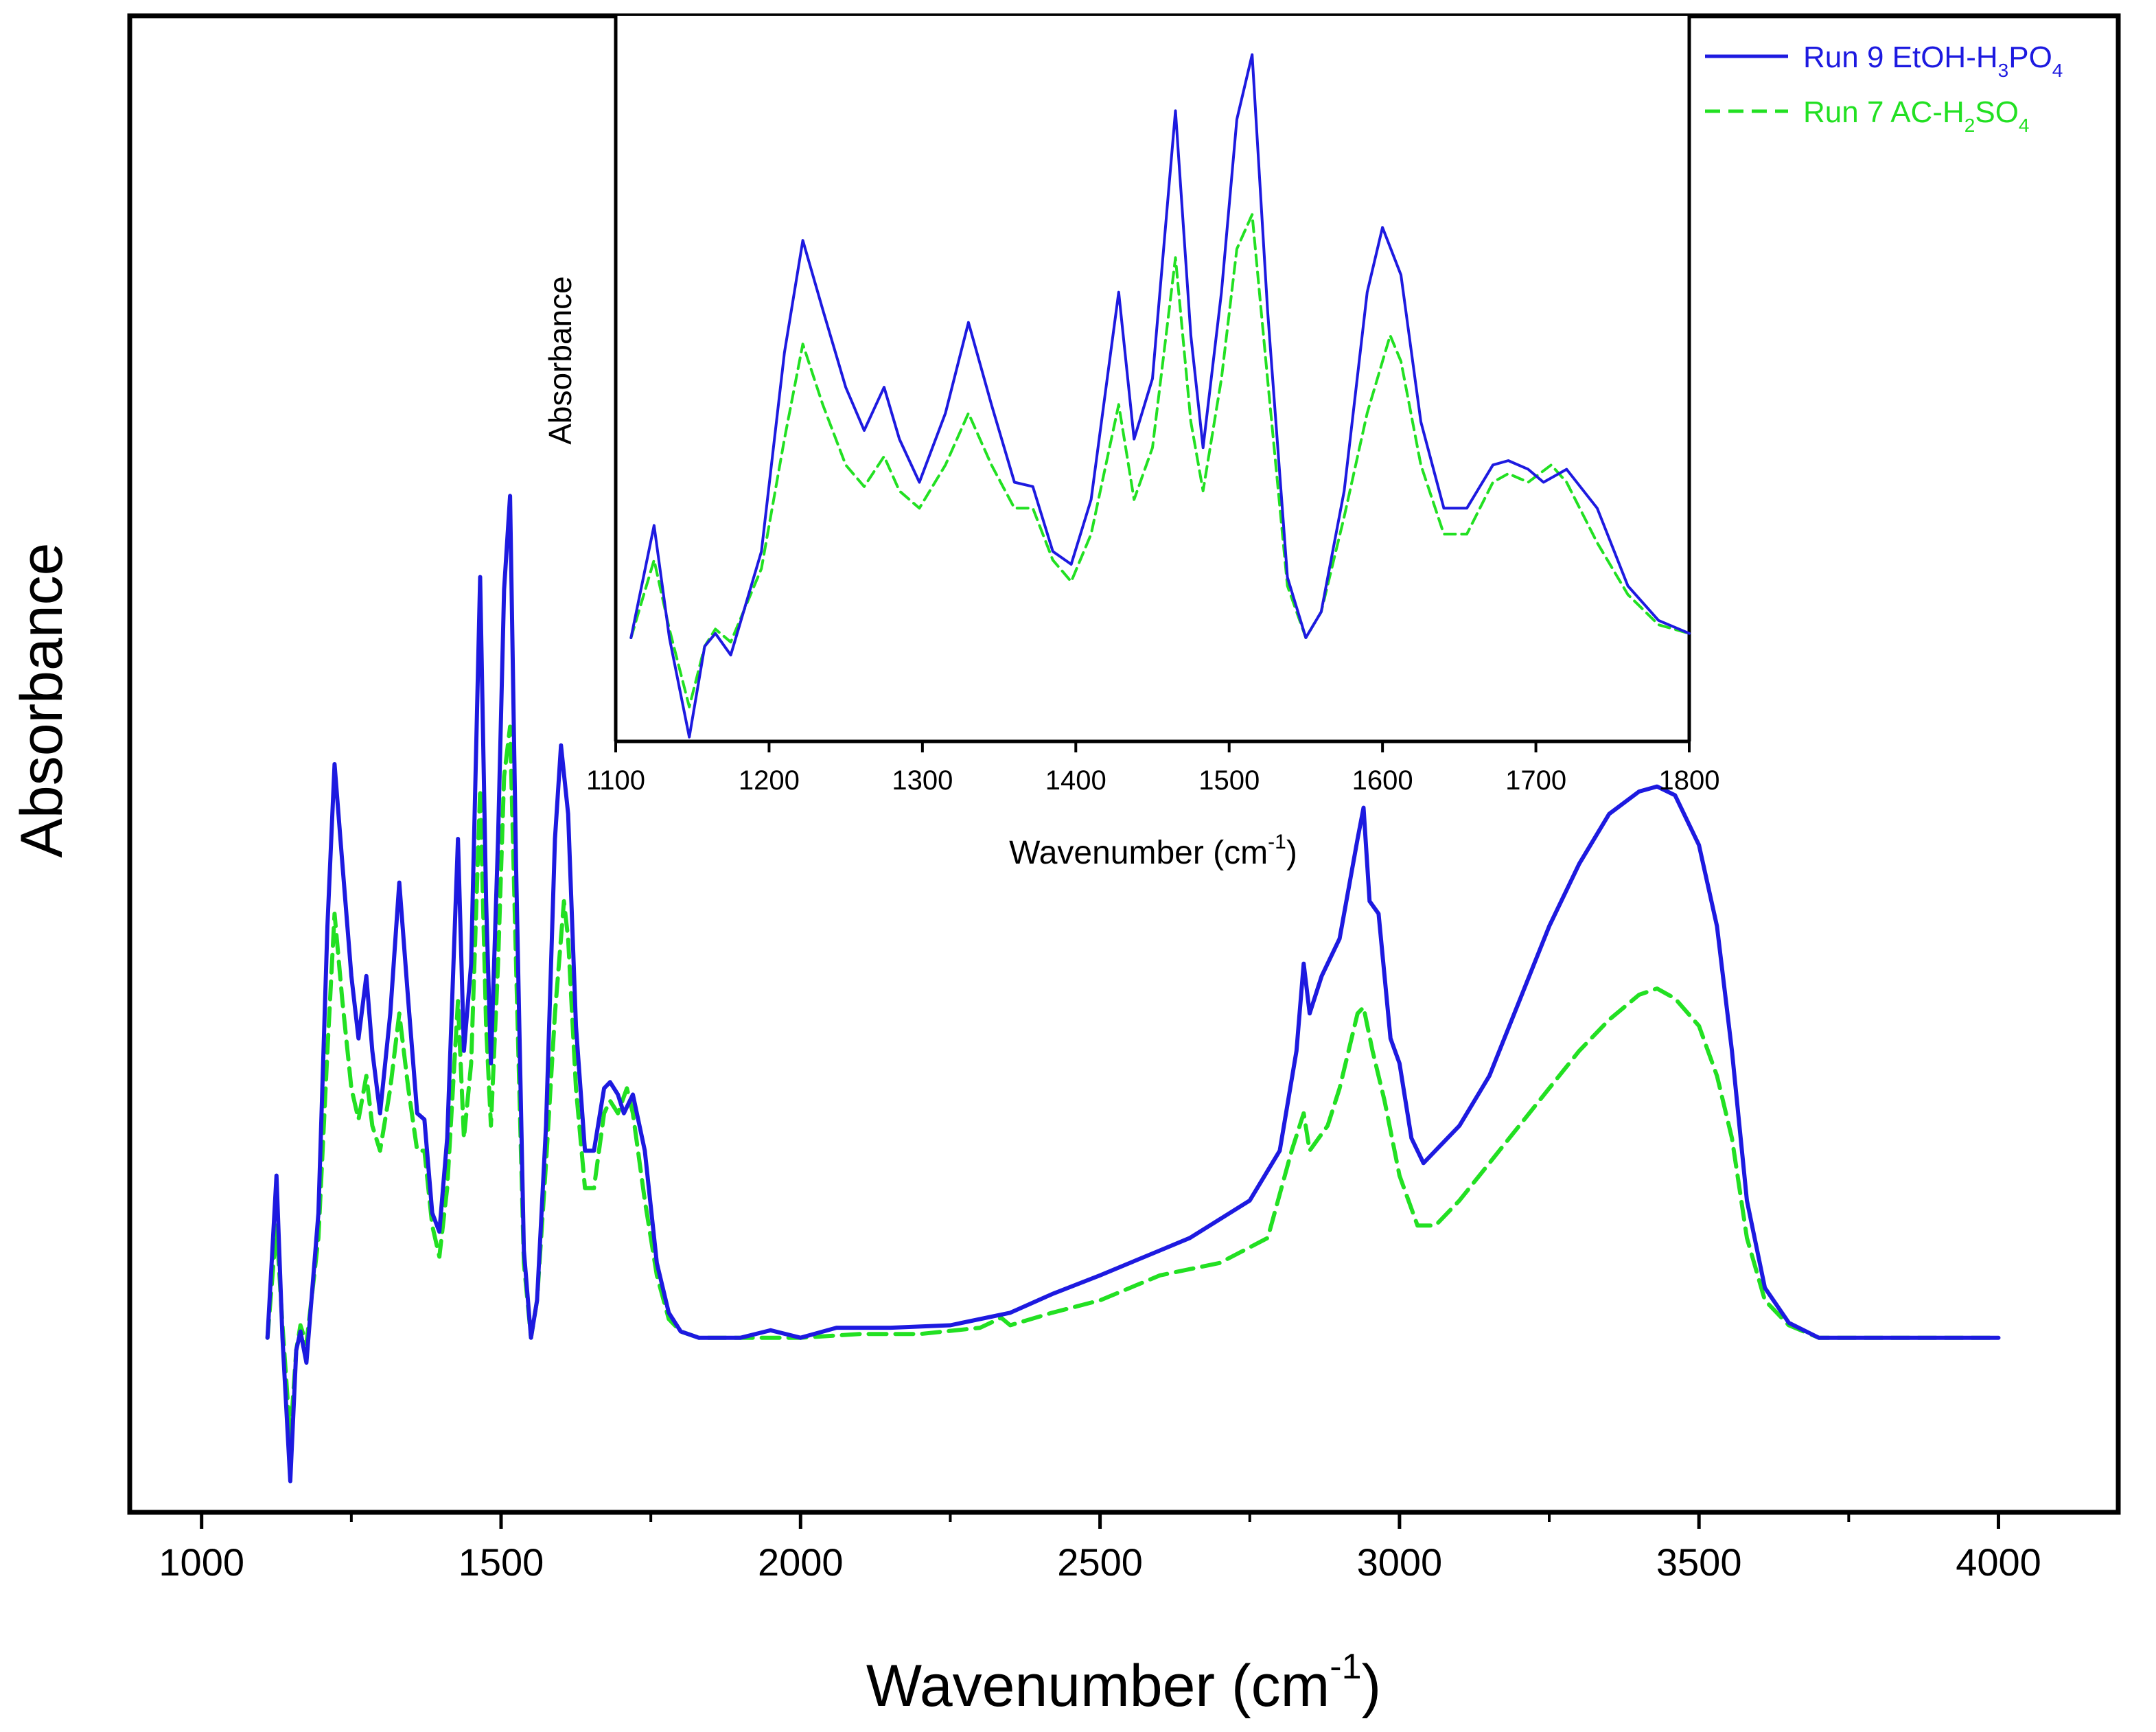  Describe the element at coordinates (1535, 780) in the screenshot. I see `inset-x-tick-label: 1700` at that location.